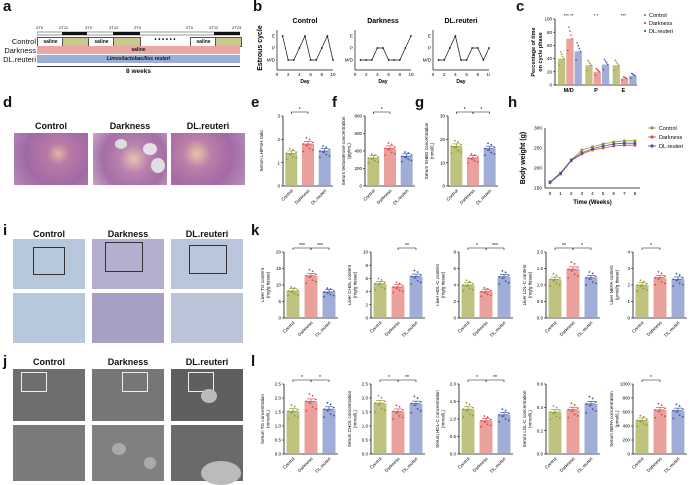 The width and height of the screenshot is (691, 485). I want to click on row-label-darkness: Darkness, so click(20, 50).